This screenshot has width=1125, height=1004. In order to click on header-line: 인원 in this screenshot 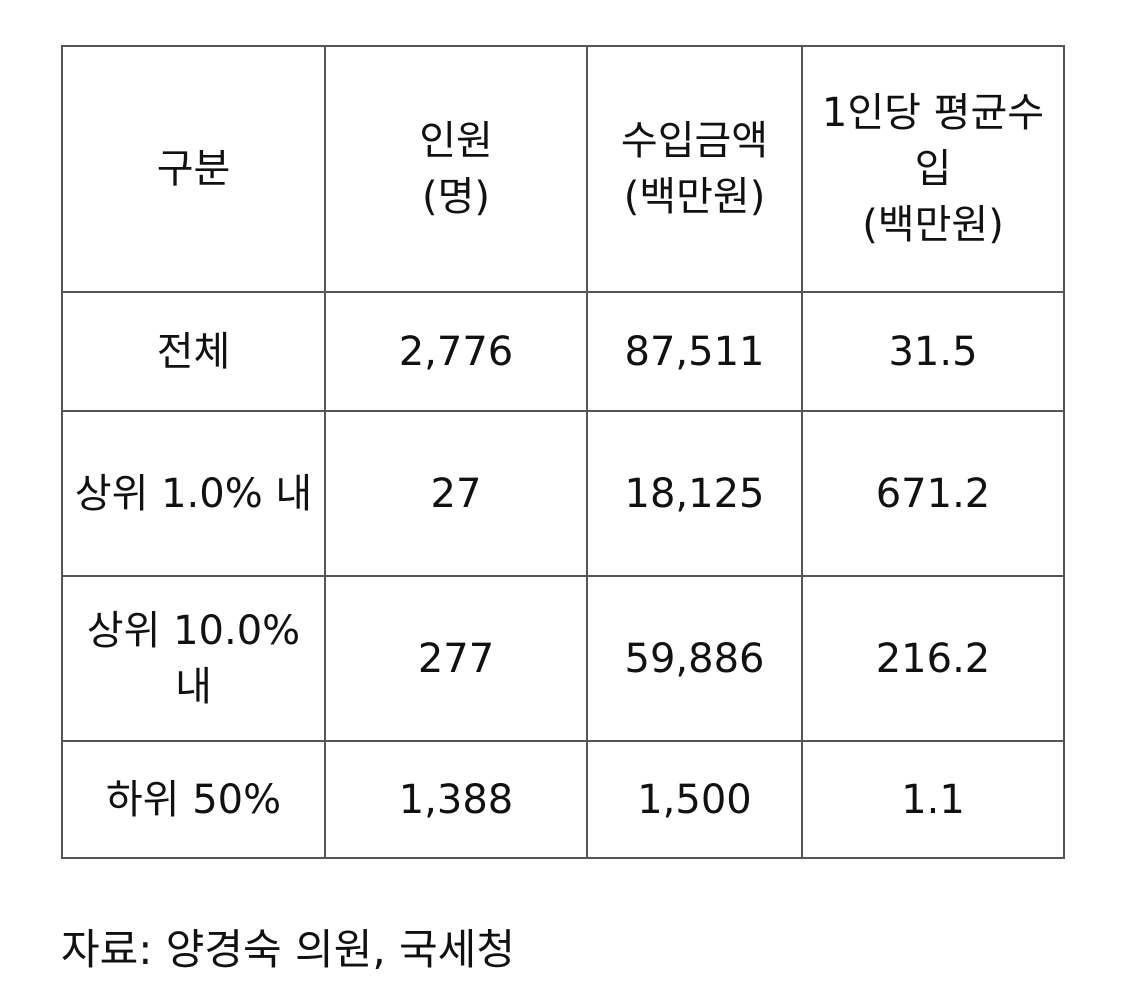, I will do `click(456, 141)`.